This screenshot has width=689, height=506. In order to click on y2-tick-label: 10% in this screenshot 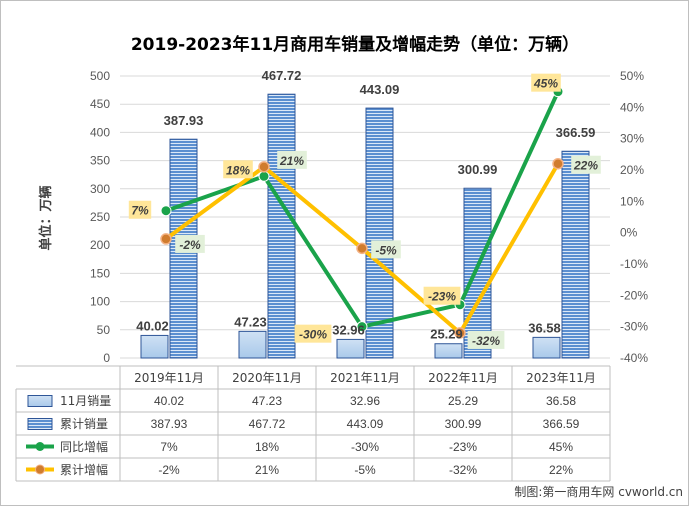, I will do `click(632, 201)`.